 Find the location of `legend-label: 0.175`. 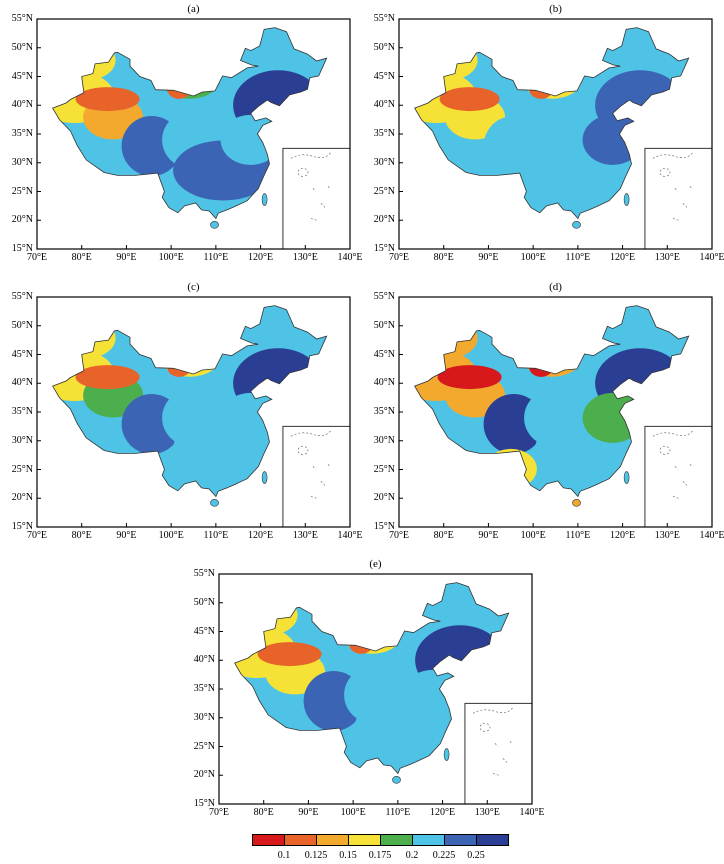

legend-label: 0.175 is located at coordinates (380, 855).